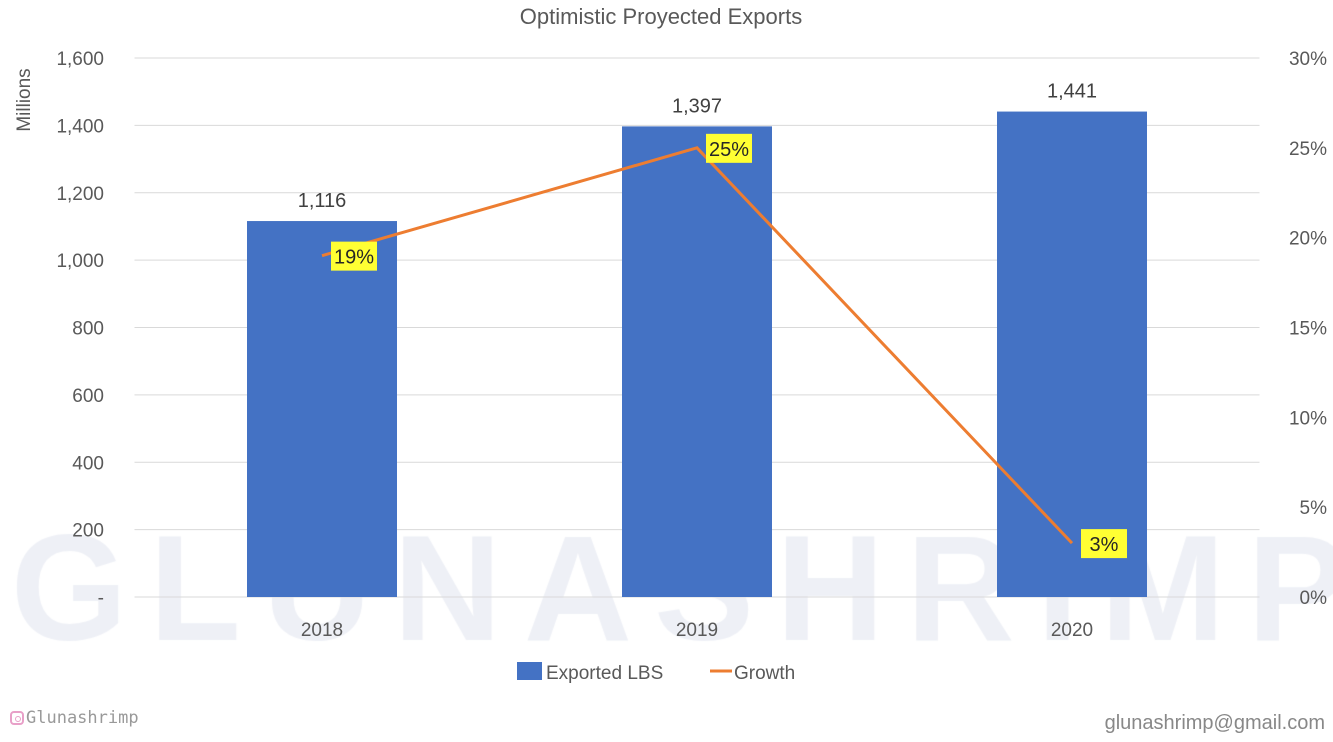 The height and width of the screenshot is (742, 1333). Describe the element at coordinates (88, 531) in the screenshot. I see `y-tick-label: 200` at that location.